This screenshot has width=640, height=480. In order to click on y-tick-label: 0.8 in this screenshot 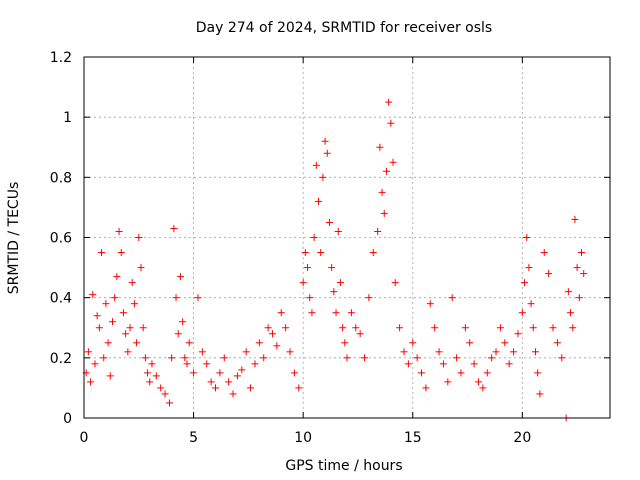, I will do `click(61, 178)`.